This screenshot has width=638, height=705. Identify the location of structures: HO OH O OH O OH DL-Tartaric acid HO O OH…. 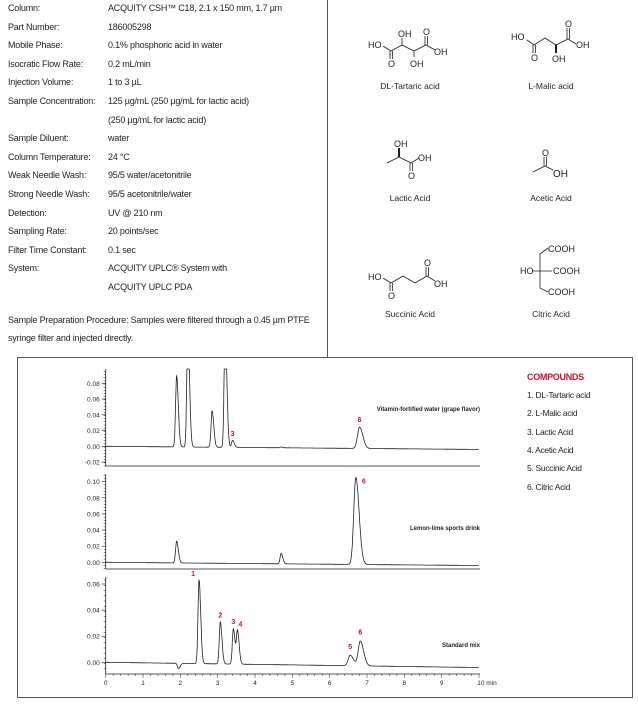
(479, 169).